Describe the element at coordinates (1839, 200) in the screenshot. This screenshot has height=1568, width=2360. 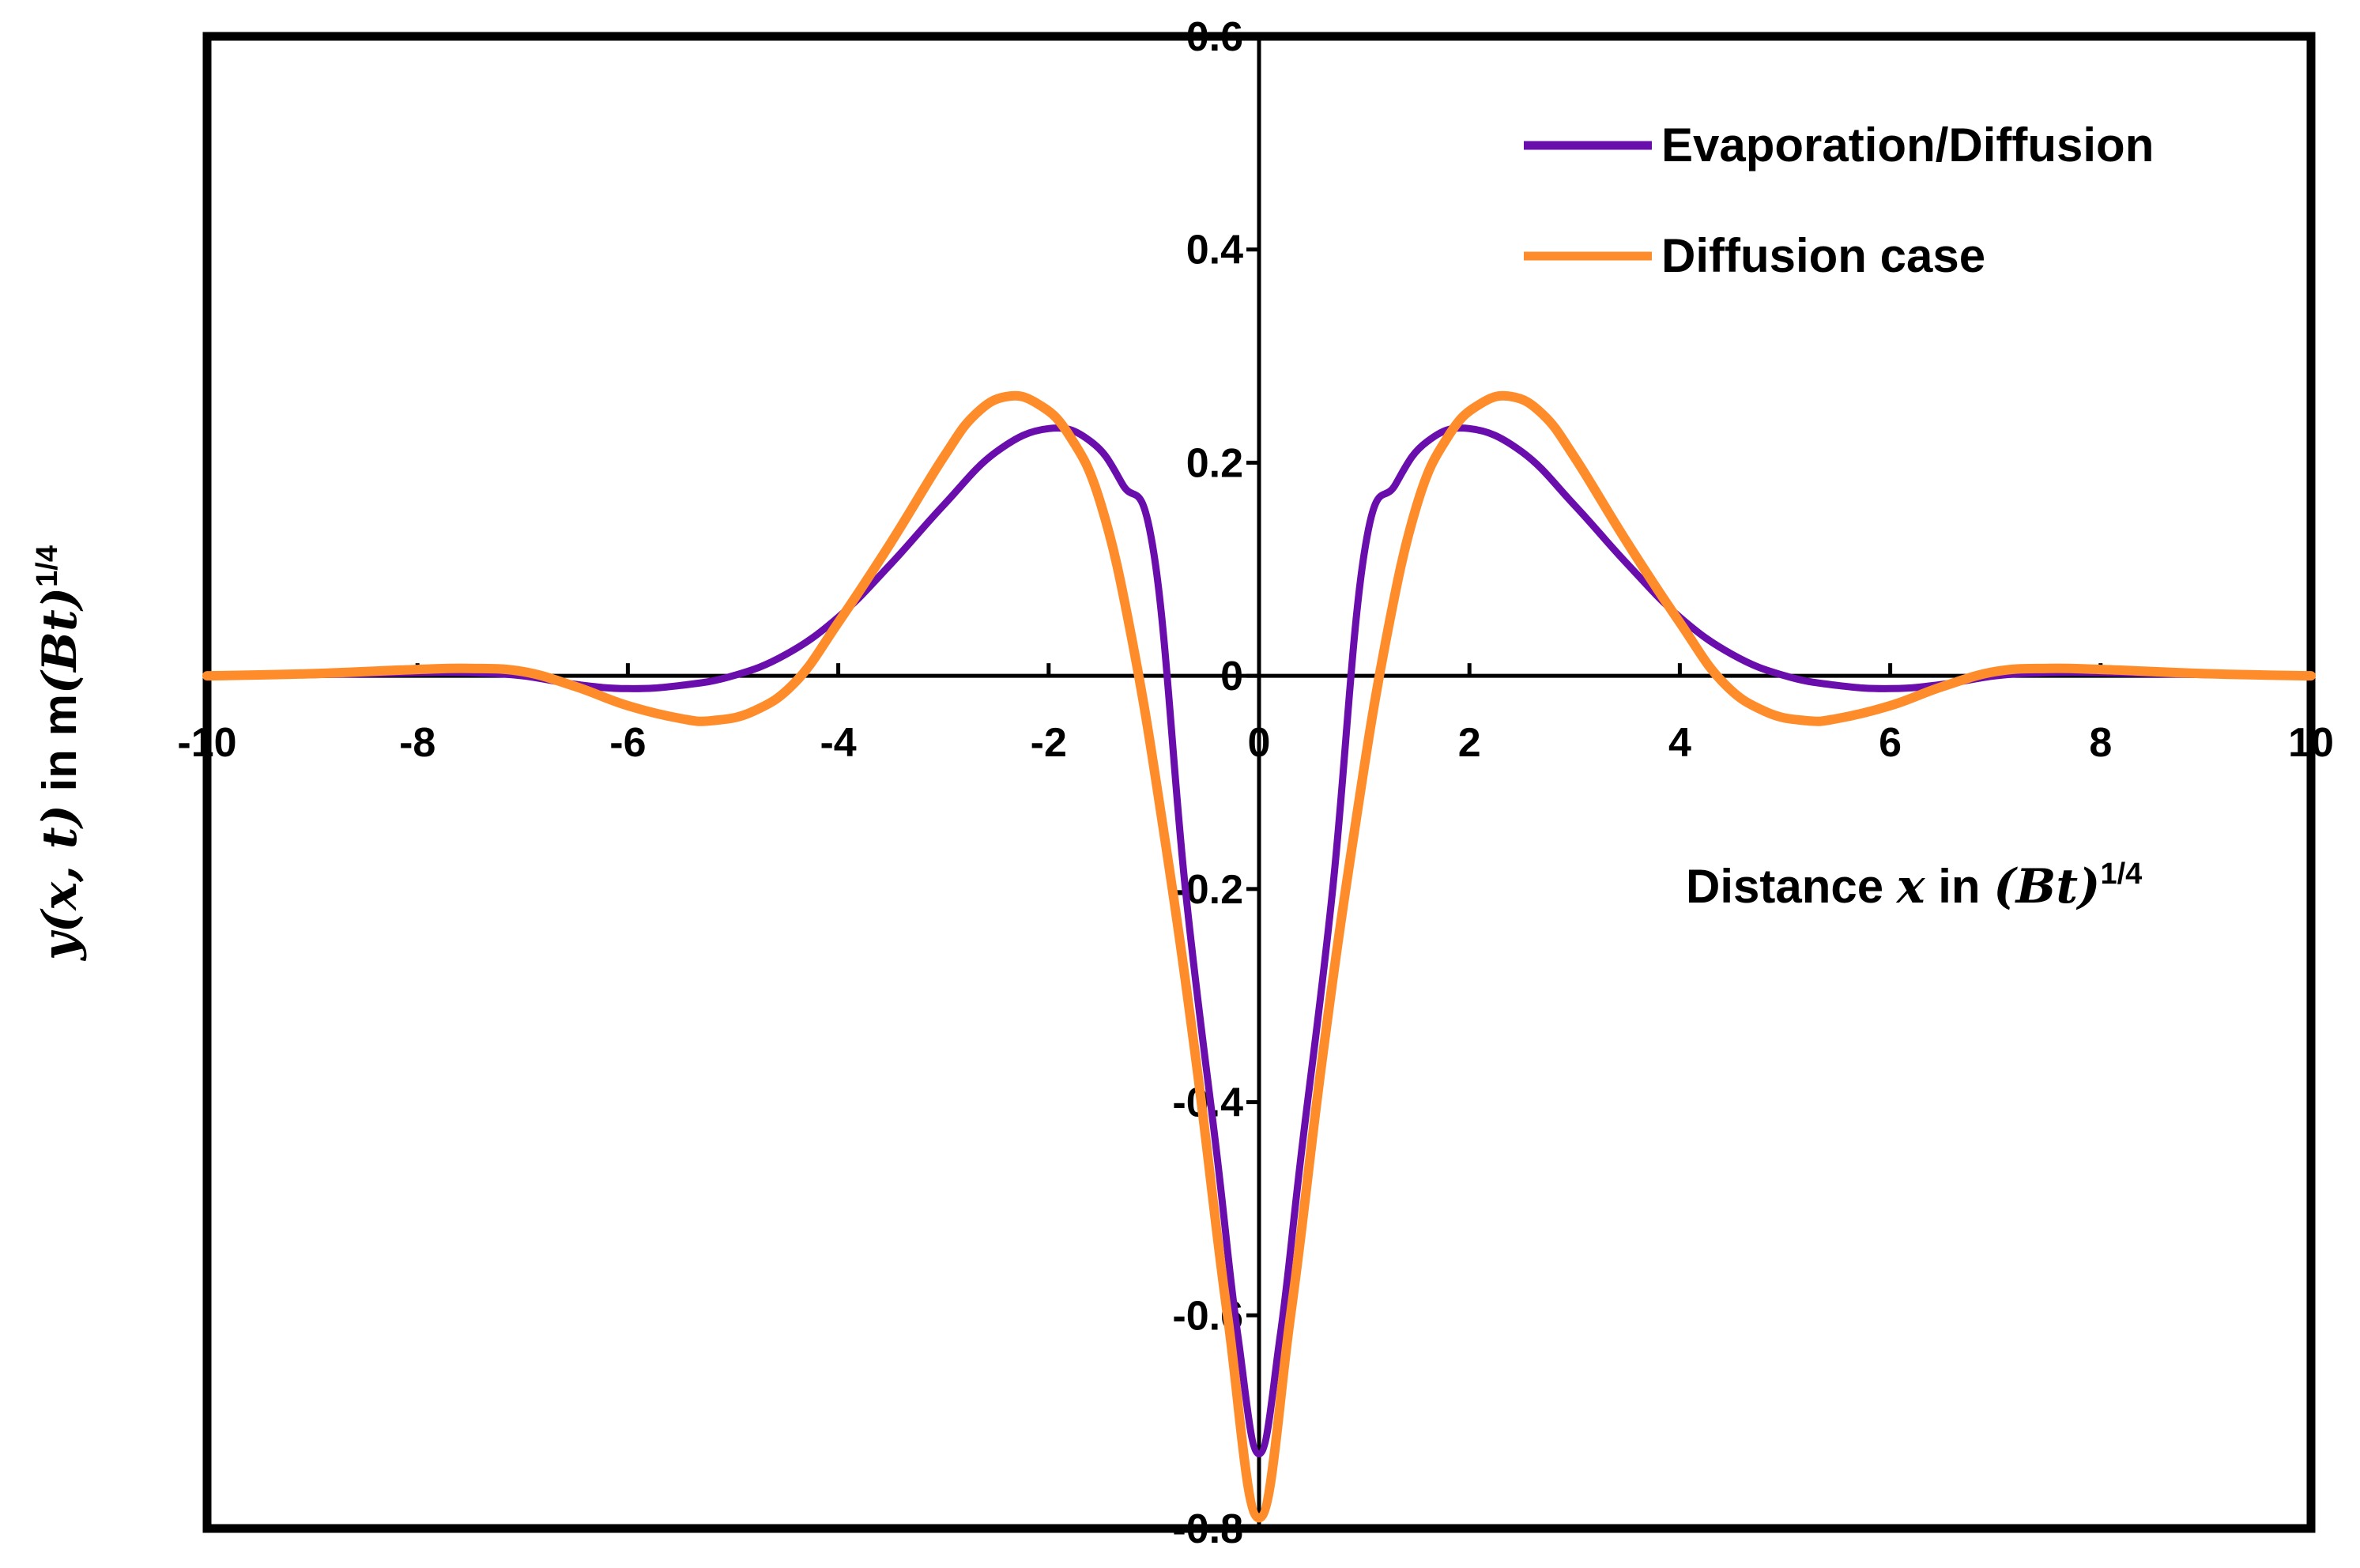
I see `legend: Evaporation/Diffusion Diffusion case` at that location.